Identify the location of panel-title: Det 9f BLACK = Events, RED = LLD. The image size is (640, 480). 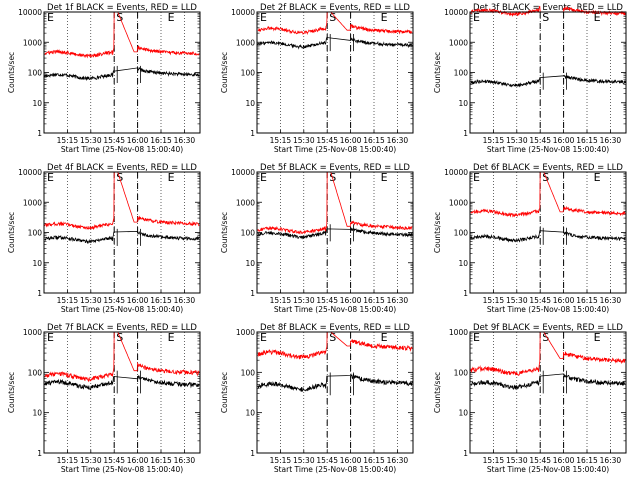
(548, 328).